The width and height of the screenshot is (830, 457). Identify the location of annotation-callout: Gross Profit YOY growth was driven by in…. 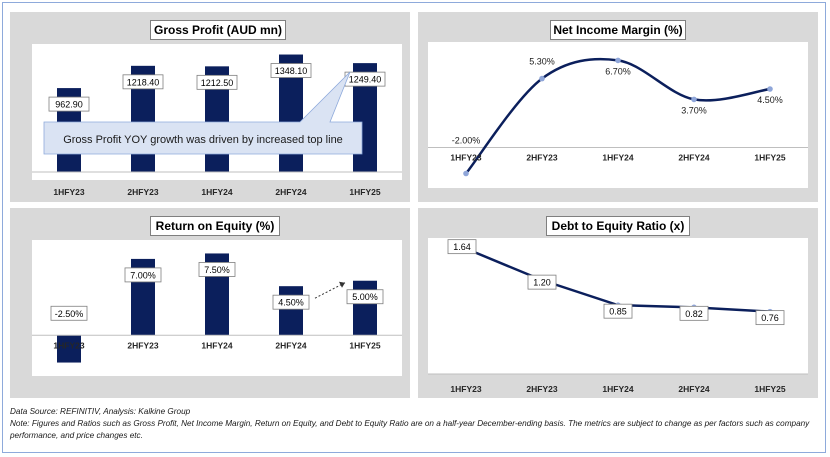
(203, 113).